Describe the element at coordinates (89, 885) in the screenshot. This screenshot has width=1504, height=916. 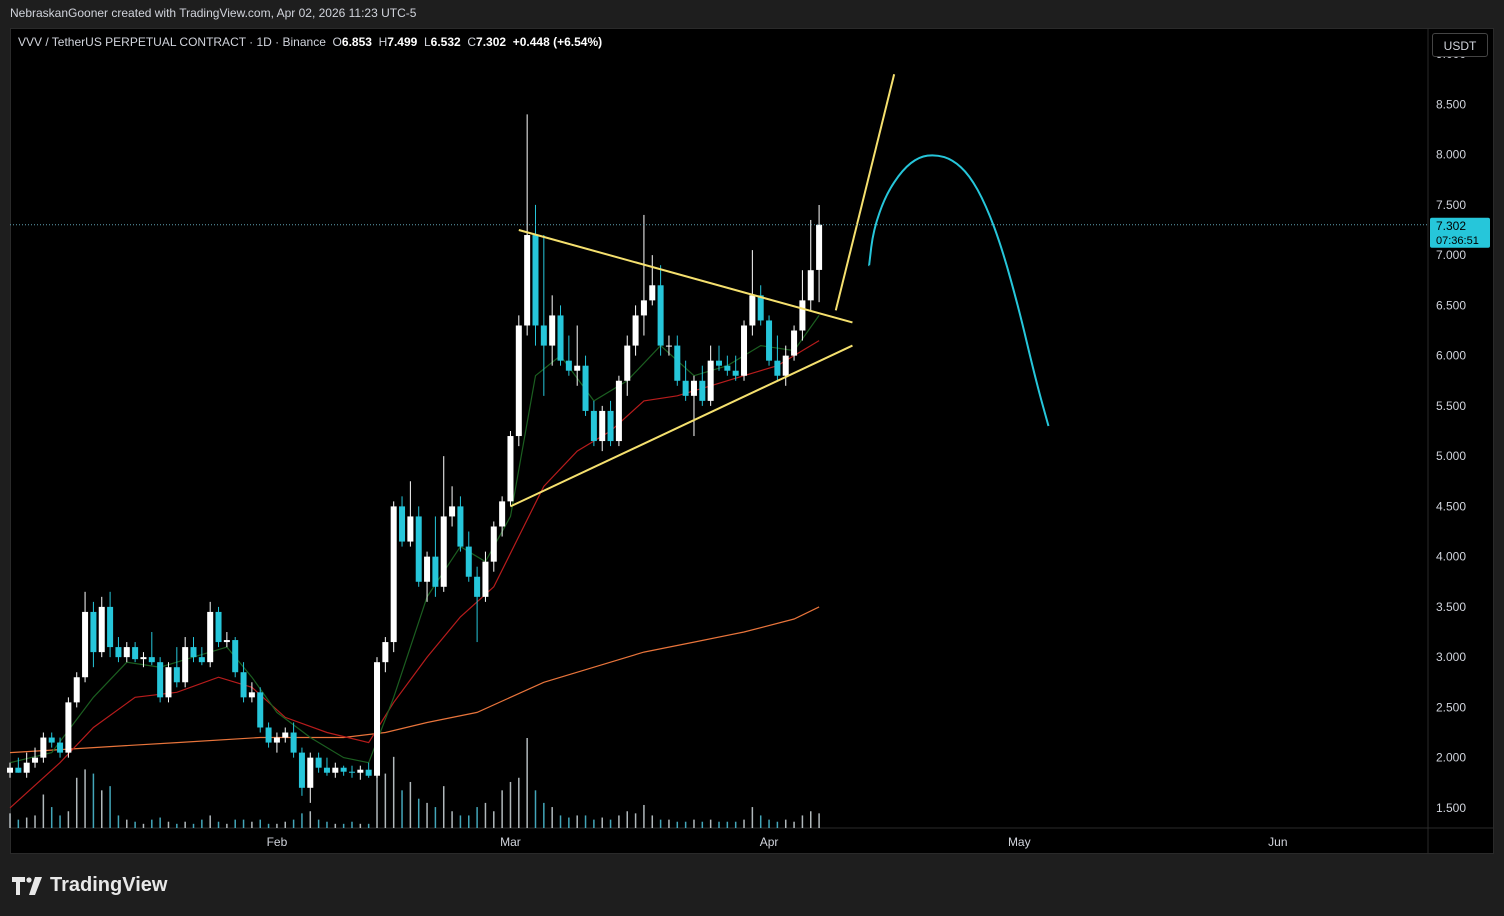
I see `brand-logo: TradingView` at that location.